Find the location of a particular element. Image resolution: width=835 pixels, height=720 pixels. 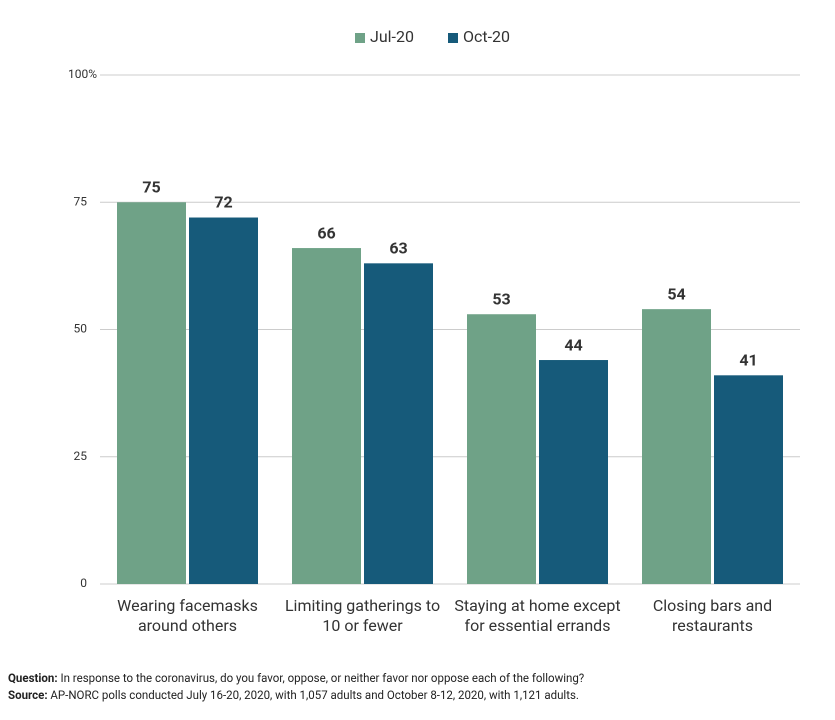

y-tick-label: 75 is located at coordinates (81, 201).